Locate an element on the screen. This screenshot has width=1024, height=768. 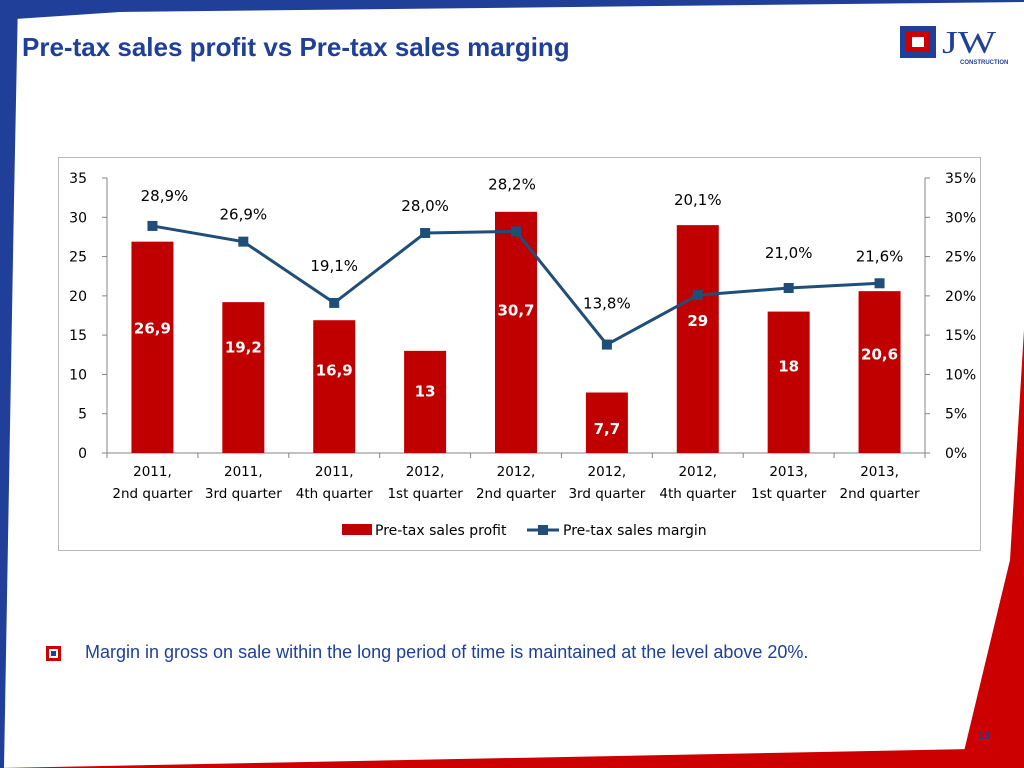
bar-data-label: 30,7 is located at coordinates (515, 311).